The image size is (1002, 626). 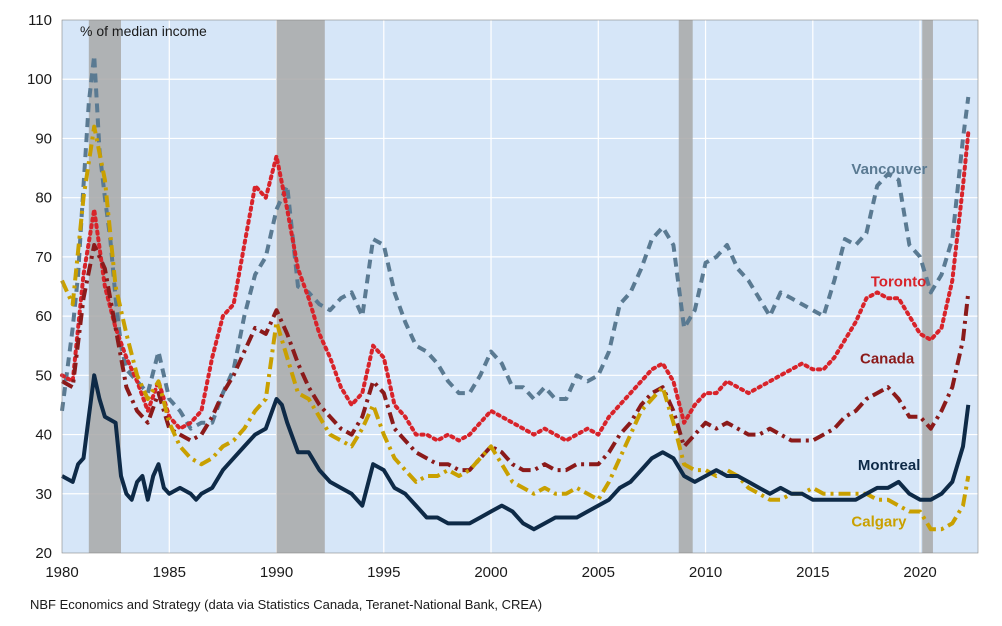 I want to click on x-tick-label: 1990, so click(x=276, y=572).